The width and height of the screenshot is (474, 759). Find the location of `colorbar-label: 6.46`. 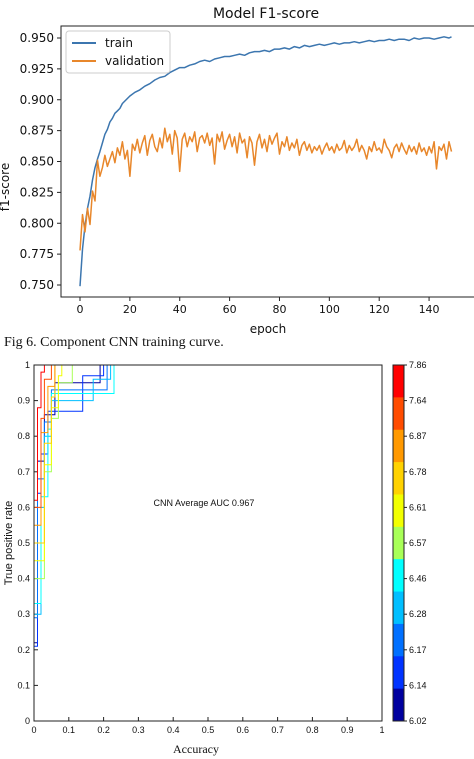

colorbar-label: 6.46 is located at coordinates (418, 579).